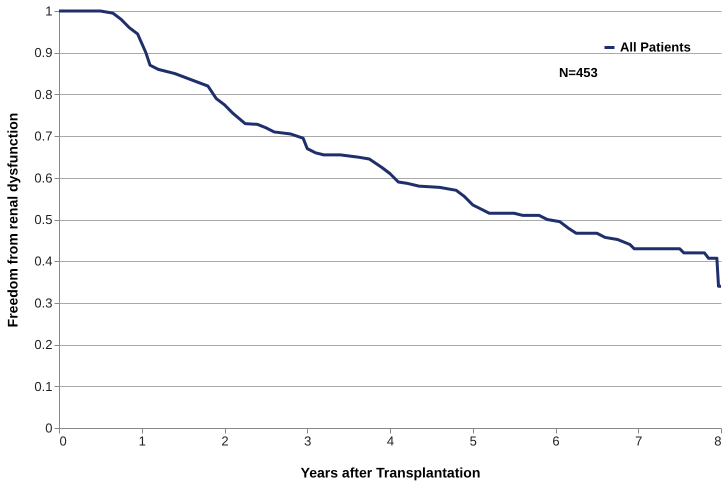  What do you see at coordinates (43, 386) in the screenshot?
I see `y-tick-label: 0.1` at bounding box center [43, 386].